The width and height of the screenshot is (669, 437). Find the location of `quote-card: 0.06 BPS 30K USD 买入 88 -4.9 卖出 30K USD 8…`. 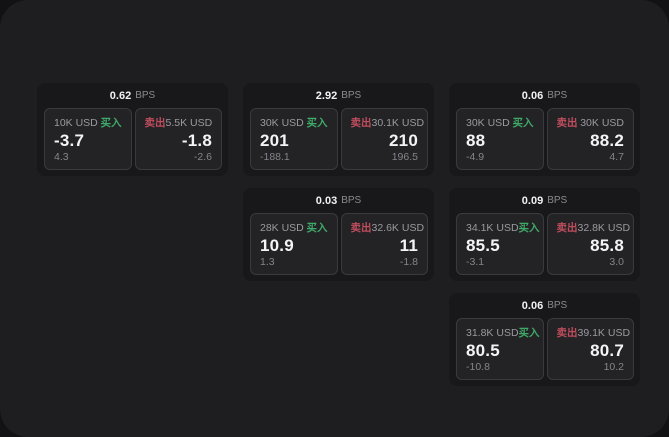

quote-card: 0.06 BPS 30K USD 买入 88 -4.9 卖出 30K USD 8… is located at coordinates (544, 129).